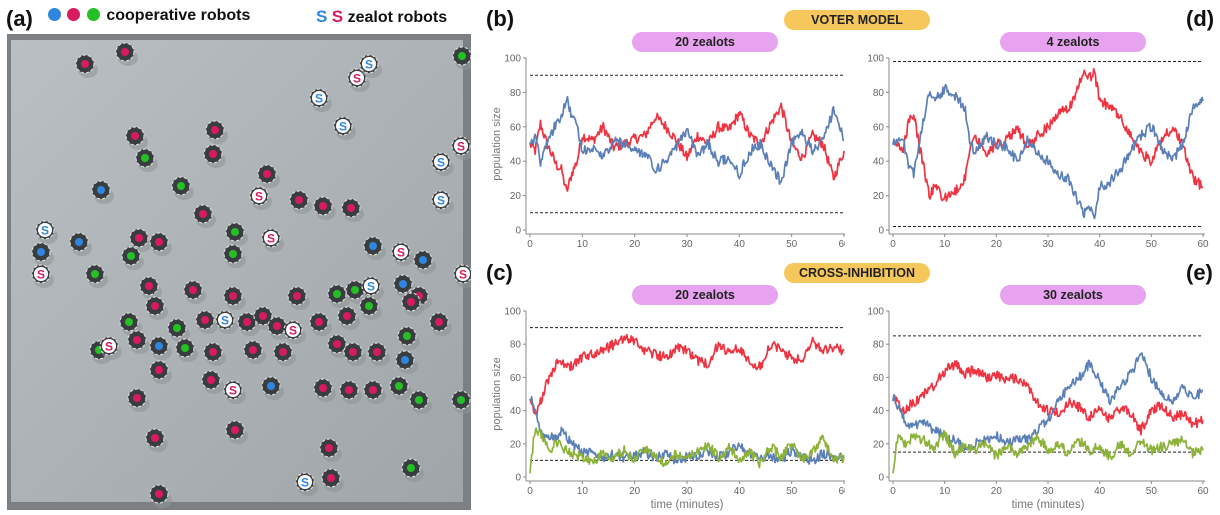 The height and width of the screenshot is (515, 1220). Describe the element at coordinates (178, 15) in the screenshot. I see `cooperative-legend-label: cooperative robots` at that location.